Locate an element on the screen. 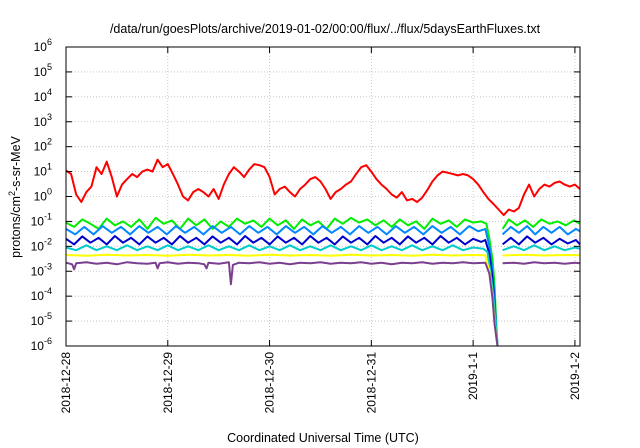 Image resolution: width=640 pixels, height=448 pixels. y-tick-label: 10³ is located at coordinates (43, 120).